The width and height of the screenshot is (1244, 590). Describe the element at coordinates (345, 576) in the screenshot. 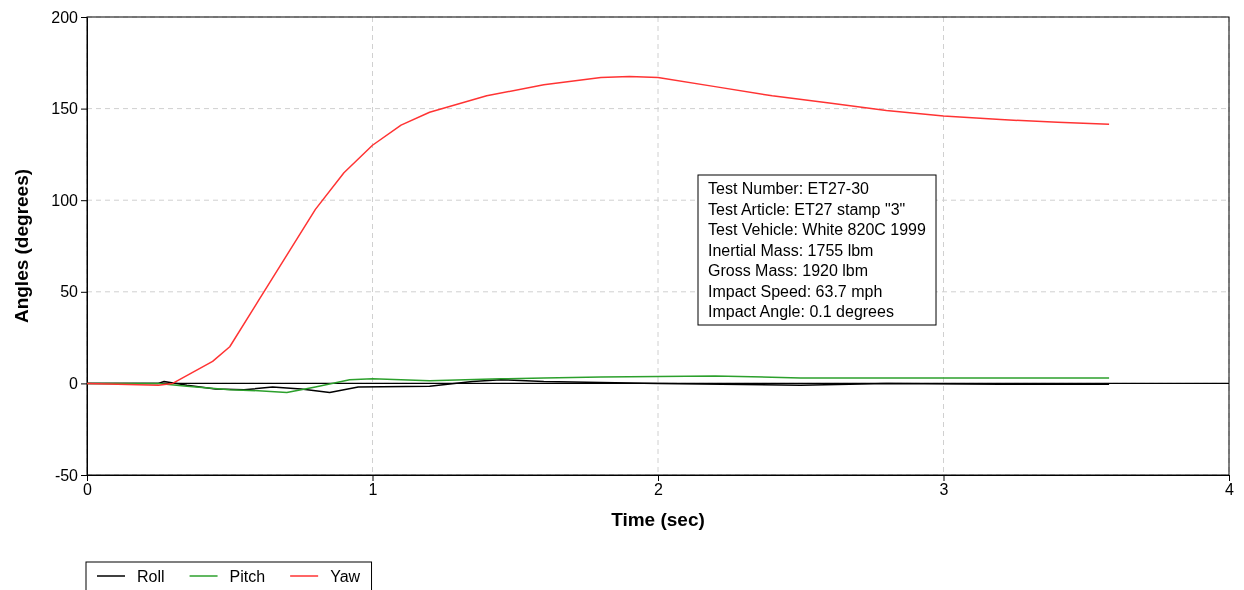

I see `legend-label: Yaw` at that location.